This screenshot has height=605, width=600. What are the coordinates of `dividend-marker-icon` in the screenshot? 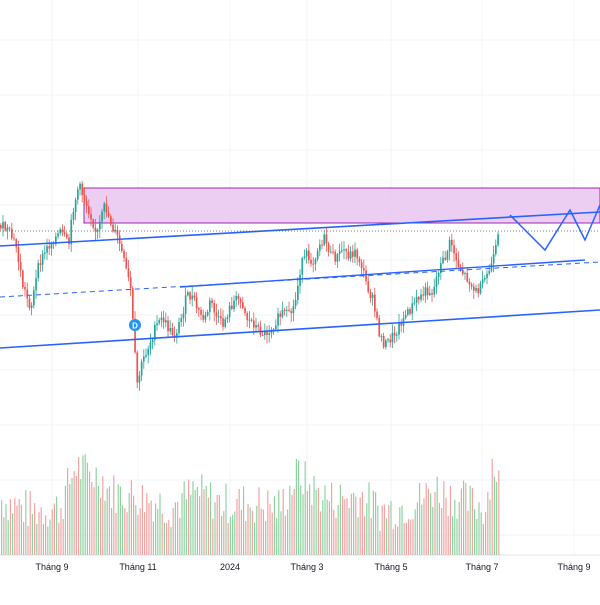 It's located at (135, 325).